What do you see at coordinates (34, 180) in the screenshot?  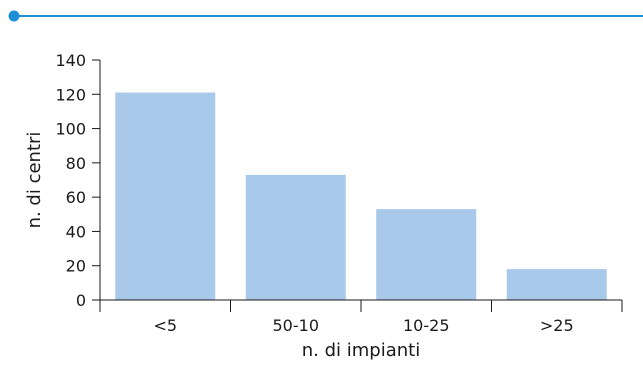 I see `y-axis-title: n. di centri` at bounding box center [34, 180].